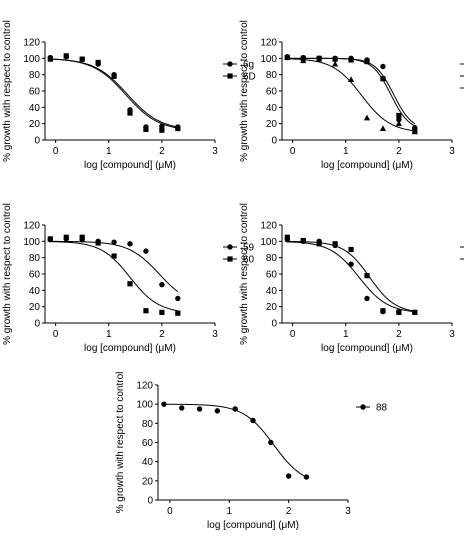 The height and width of the screenshot is (550, 464). Describe the element at coordinates (114, 93) in the screenshot. I see `fit-curve-6g` at that location.